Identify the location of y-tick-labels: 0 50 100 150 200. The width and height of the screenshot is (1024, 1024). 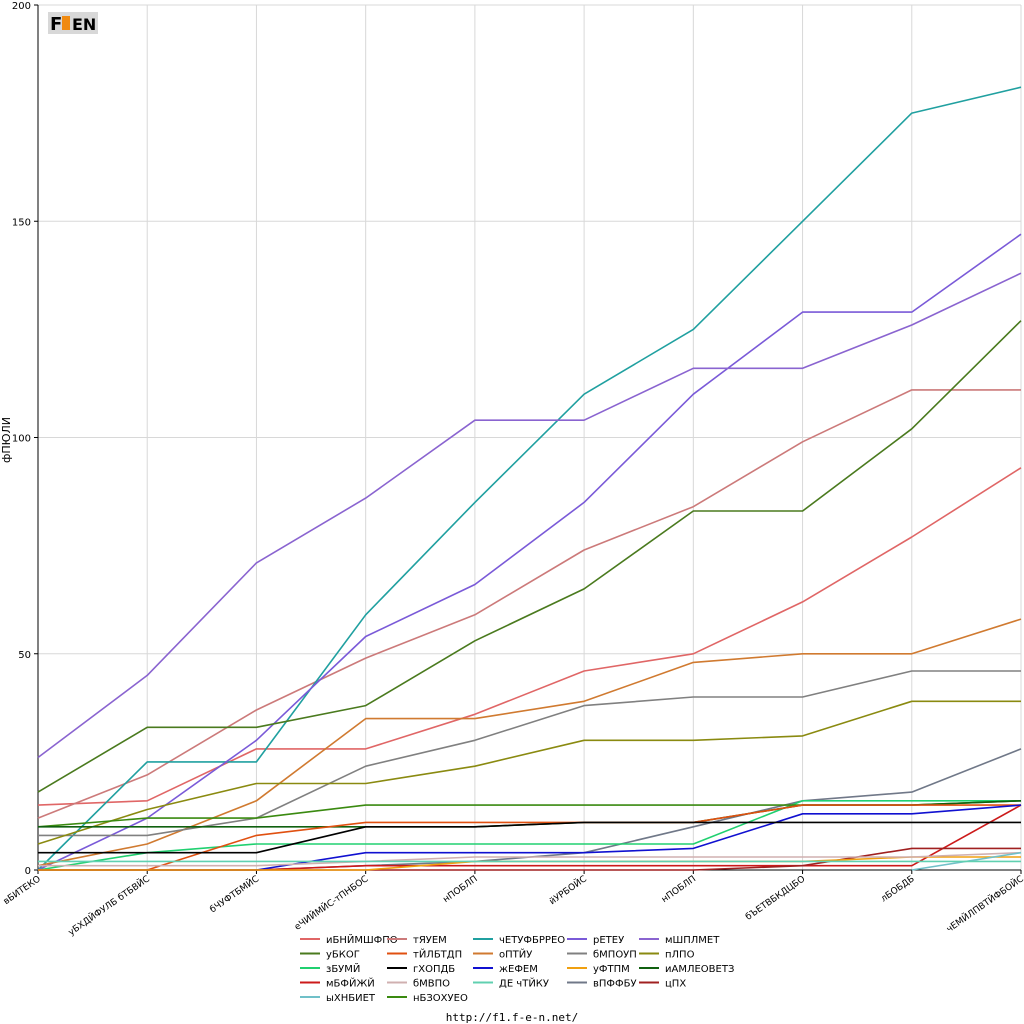
(21, 439).